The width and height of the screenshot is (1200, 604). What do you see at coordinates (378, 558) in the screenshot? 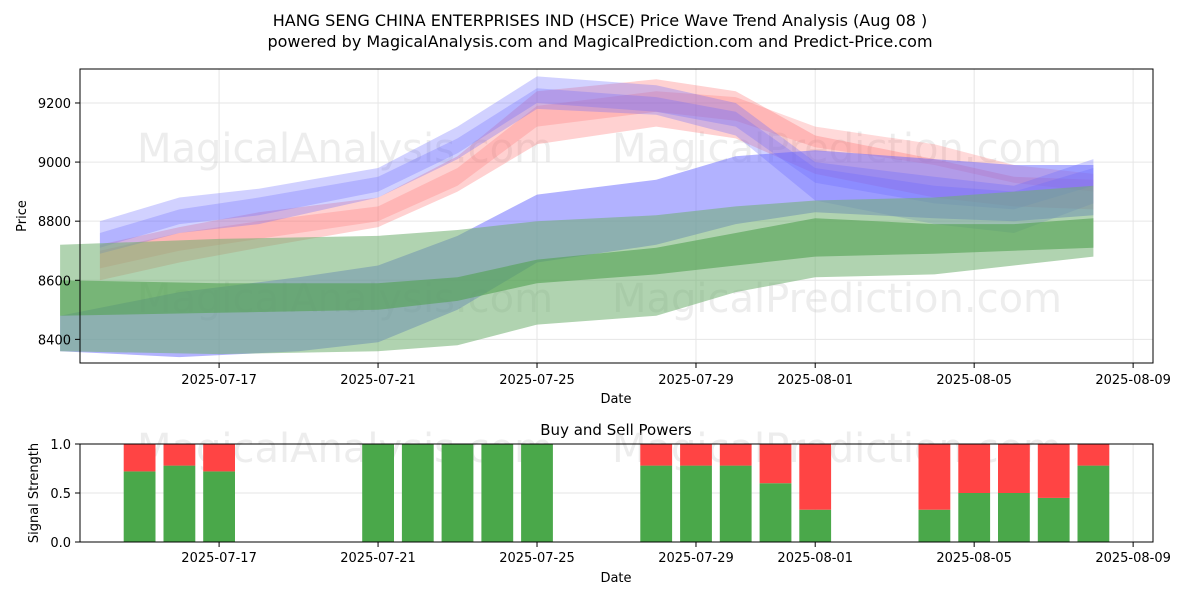
I see `signal-x-tick-label: 2025-07-21` at bounding box center [378, 558].